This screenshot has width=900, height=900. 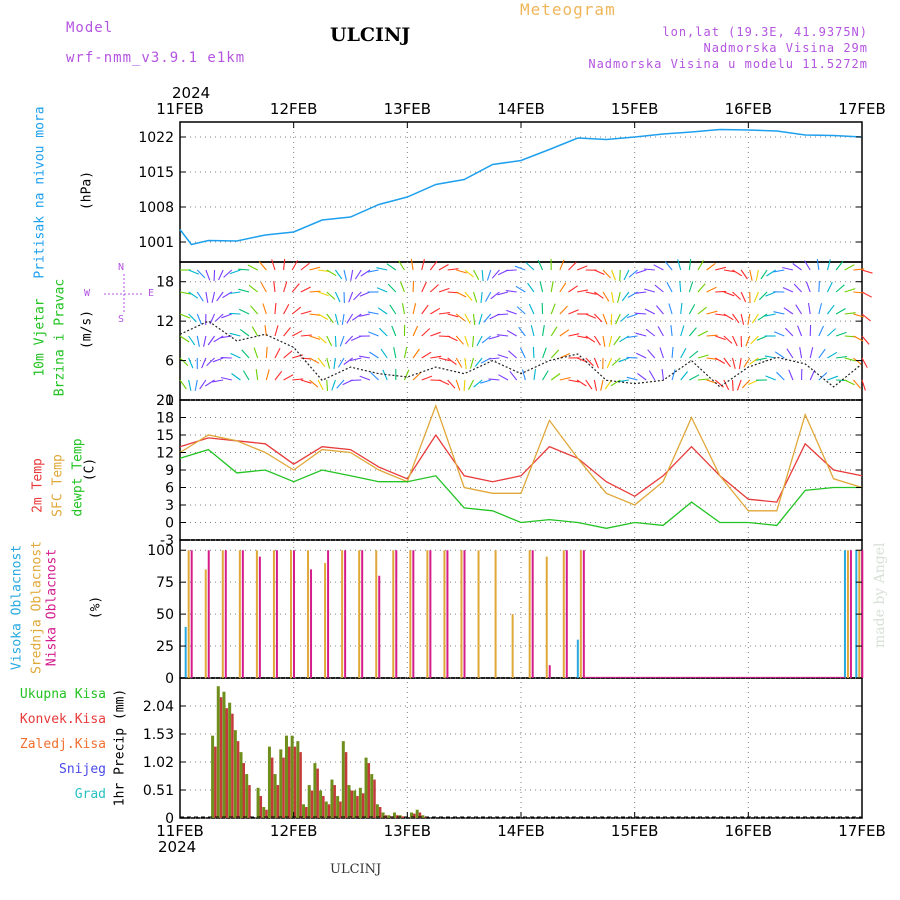 I want to click on y-tick-label: 9, so click(x=169, y=471).